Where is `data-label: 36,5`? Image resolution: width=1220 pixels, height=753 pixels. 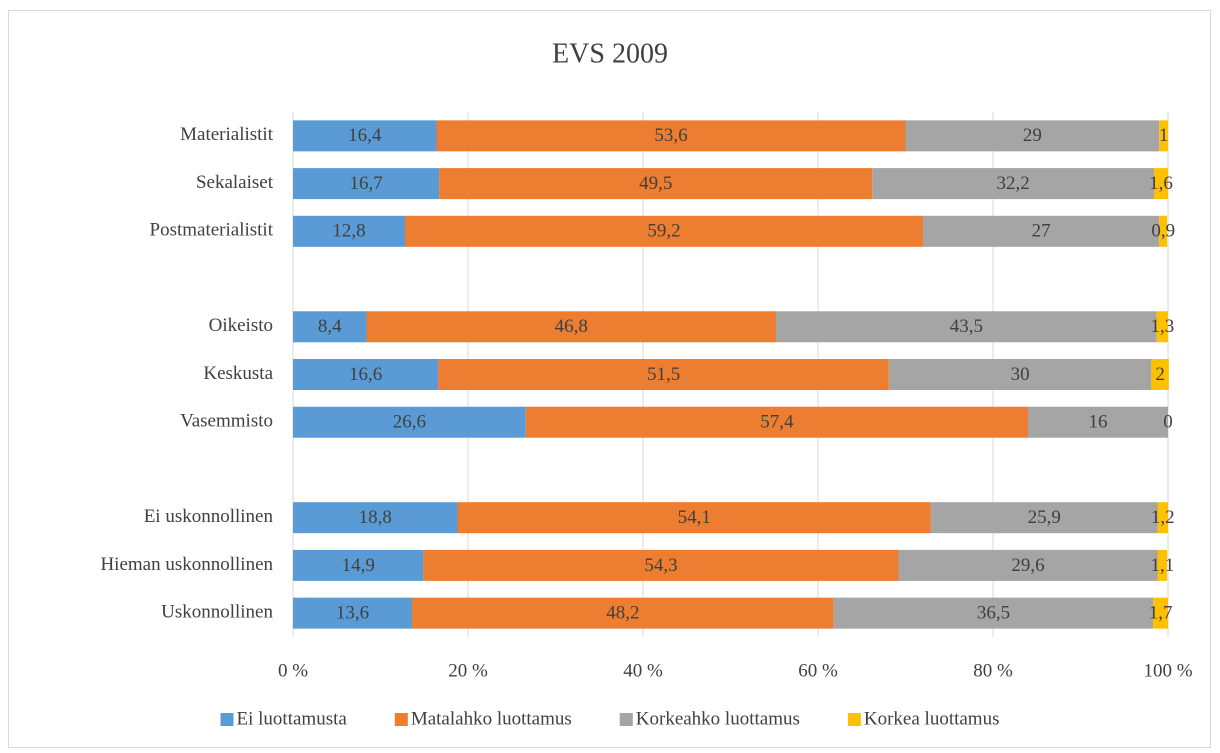 data-label: 36,5 is located at coordinates (993, 612).